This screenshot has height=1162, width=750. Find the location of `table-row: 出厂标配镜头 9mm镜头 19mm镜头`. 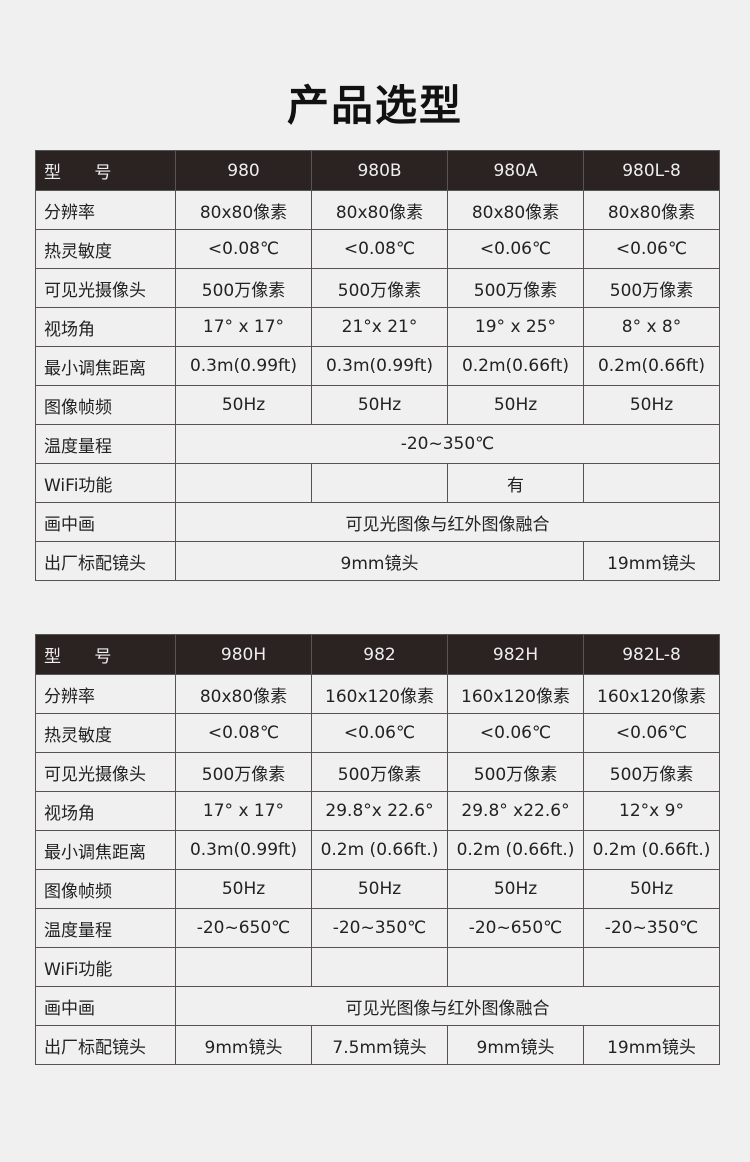

table-row: 出厂标配镜头 9mm镜头 19mm镜头 is located at coordinates (377, 561).